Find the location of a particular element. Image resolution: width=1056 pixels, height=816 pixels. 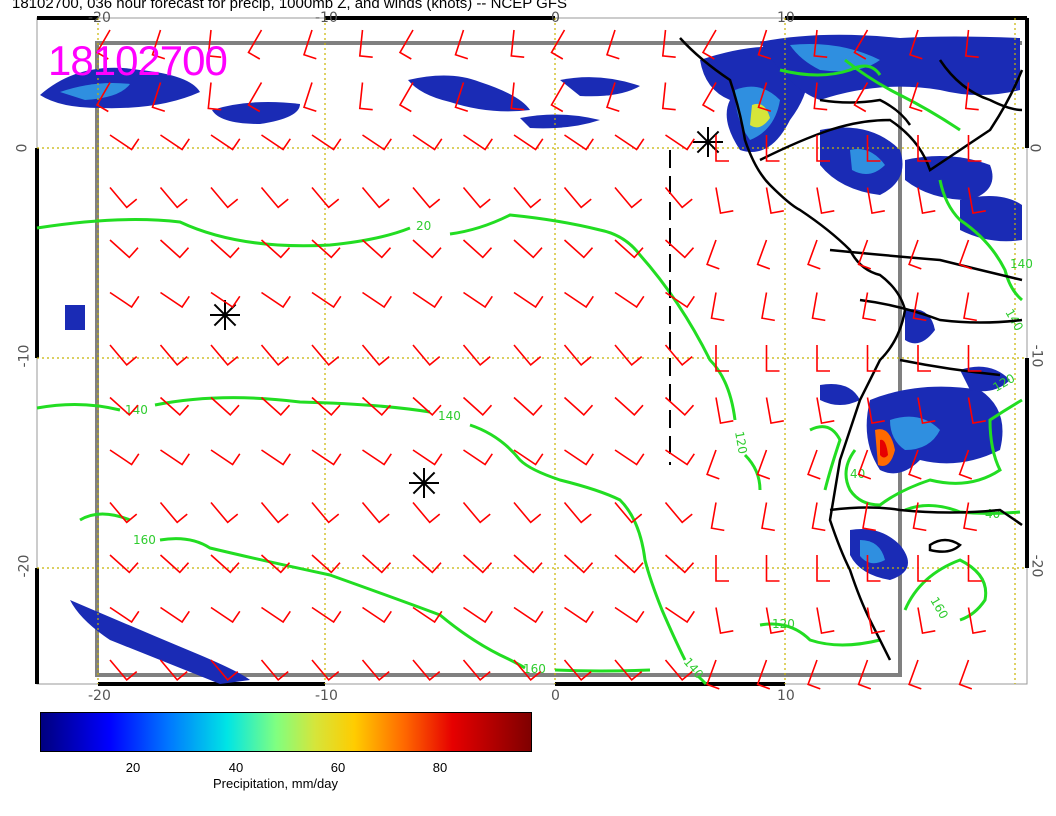

left-tick: -20 is located at coordinates (24, 566).